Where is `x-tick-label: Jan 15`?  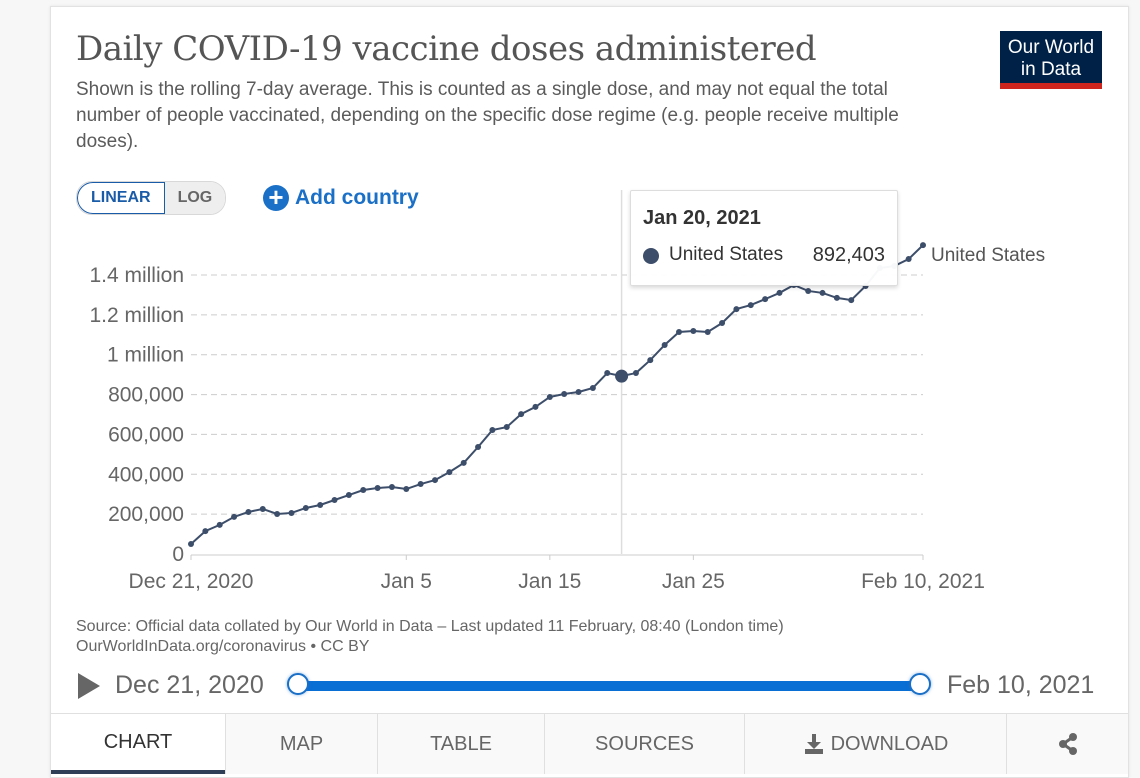
x-tick-label: Jan 15 is located at coordinates (549, 581).